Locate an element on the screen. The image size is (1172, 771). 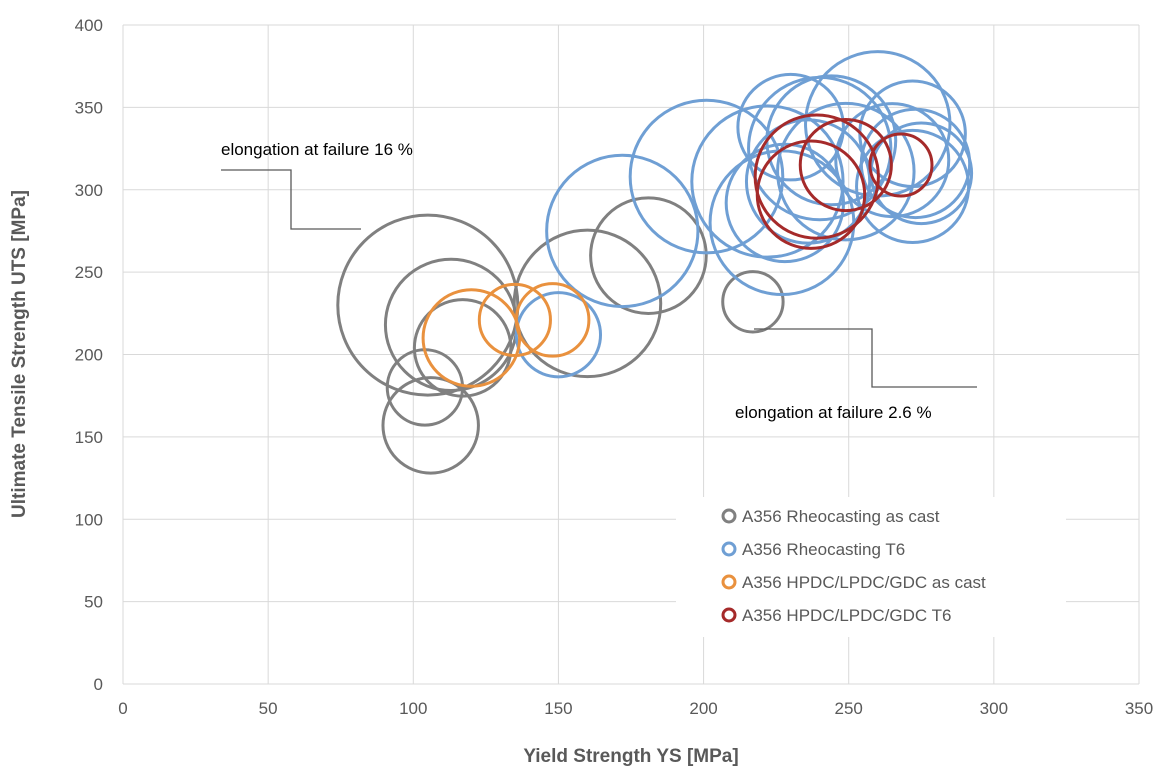
x-tick-label-6: 300 is located at coordinates (994, 708).